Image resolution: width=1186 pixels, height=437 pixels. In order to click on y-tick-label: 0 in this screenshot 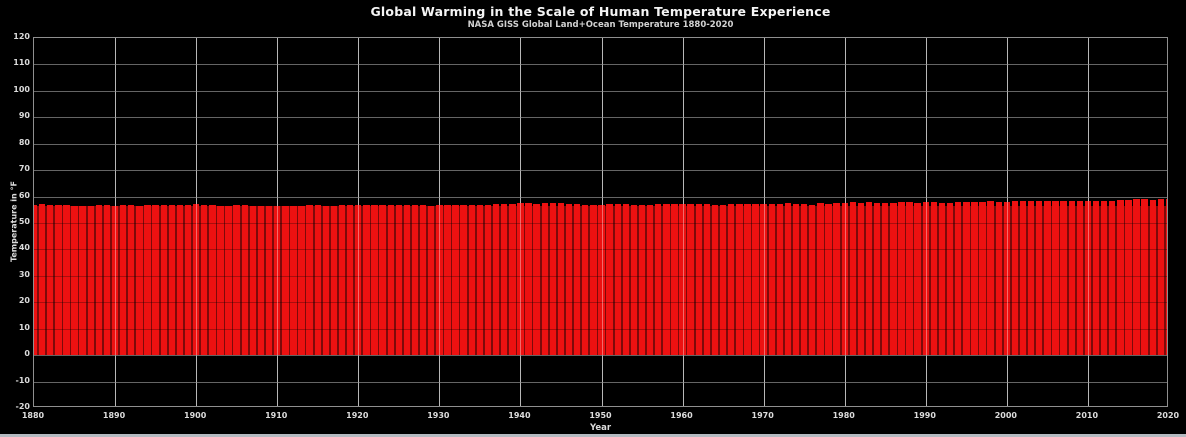, I will do `click(27, 354)`.